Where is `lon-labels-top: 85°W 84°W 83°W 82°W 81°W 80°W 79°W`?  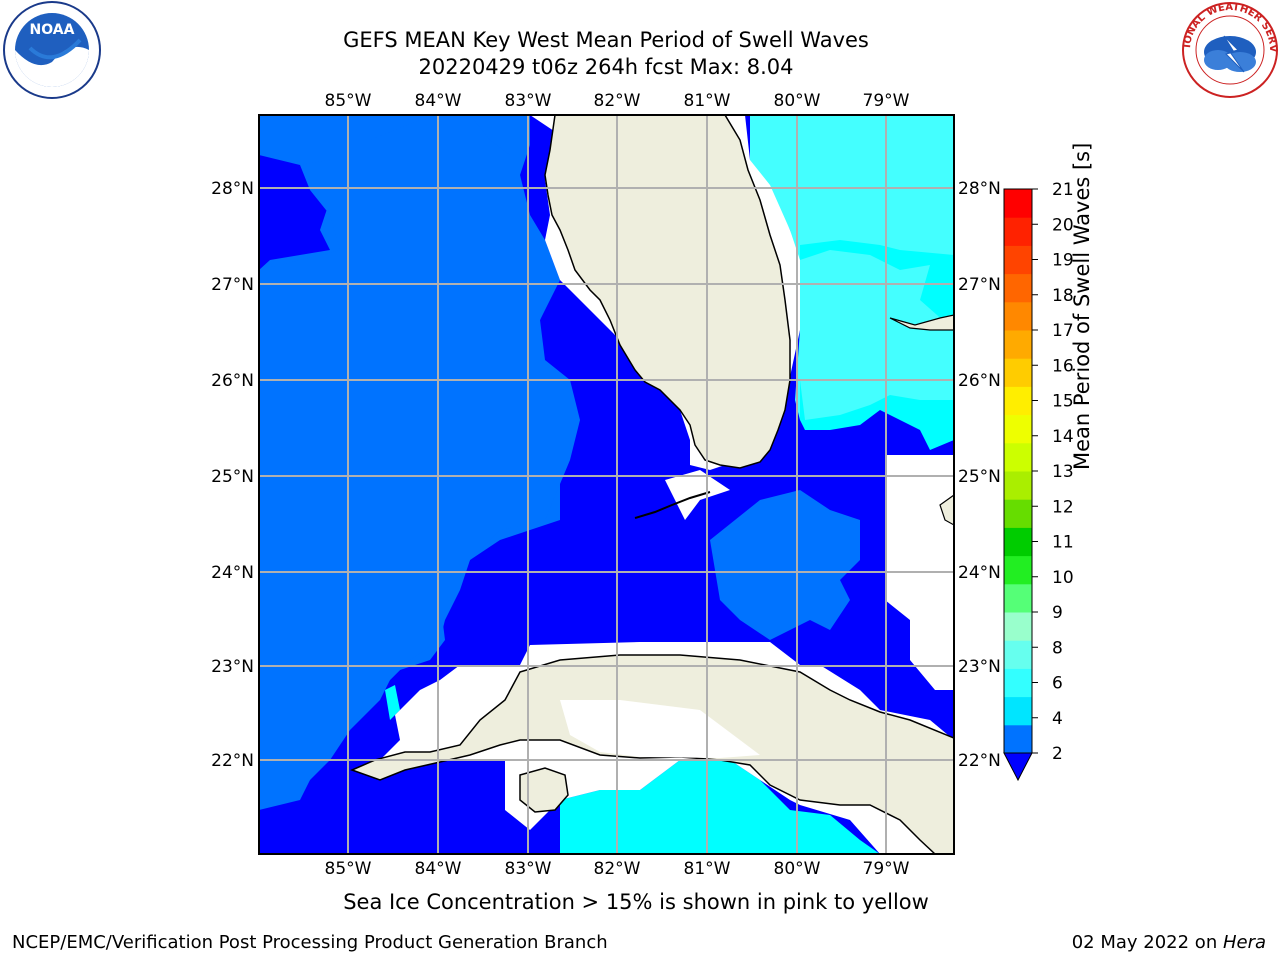
lon-labels-top: 85°W 84°W 83°W 82°W 81°W 80°W 79°W is located at coordinates (617, 101).